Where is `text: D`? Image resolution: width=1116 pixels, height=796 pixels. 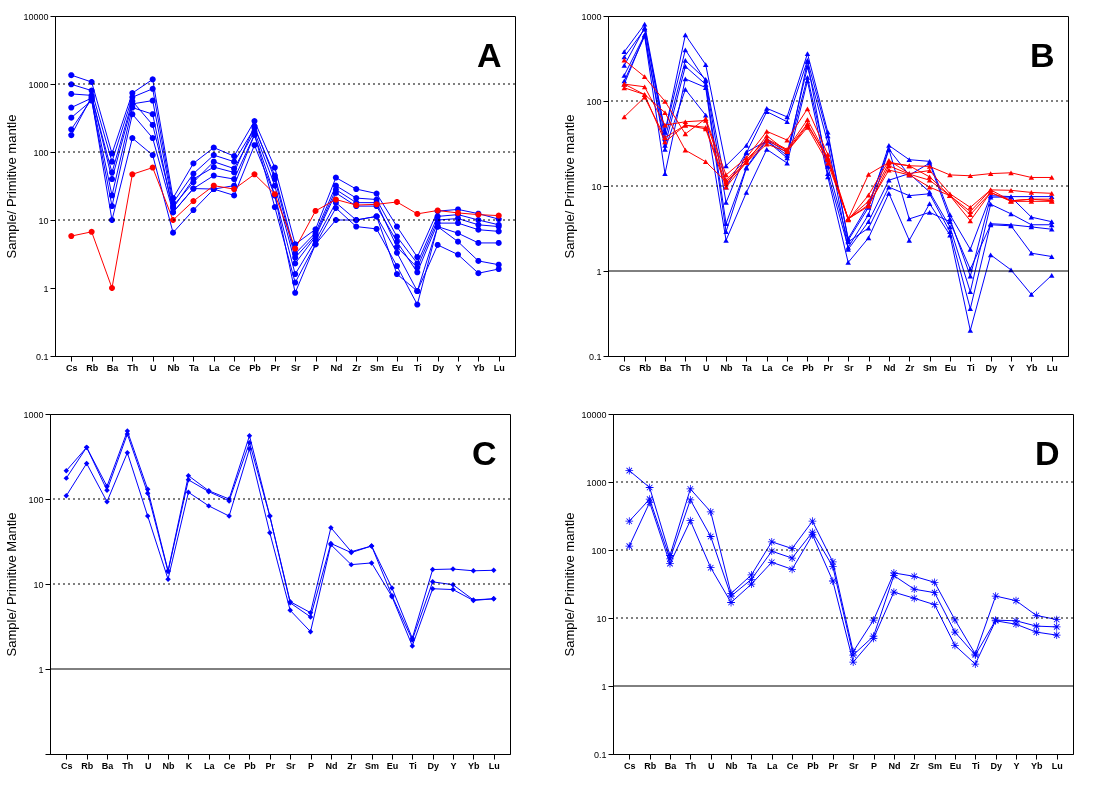 text: D is located at coordinates (1047, 453).